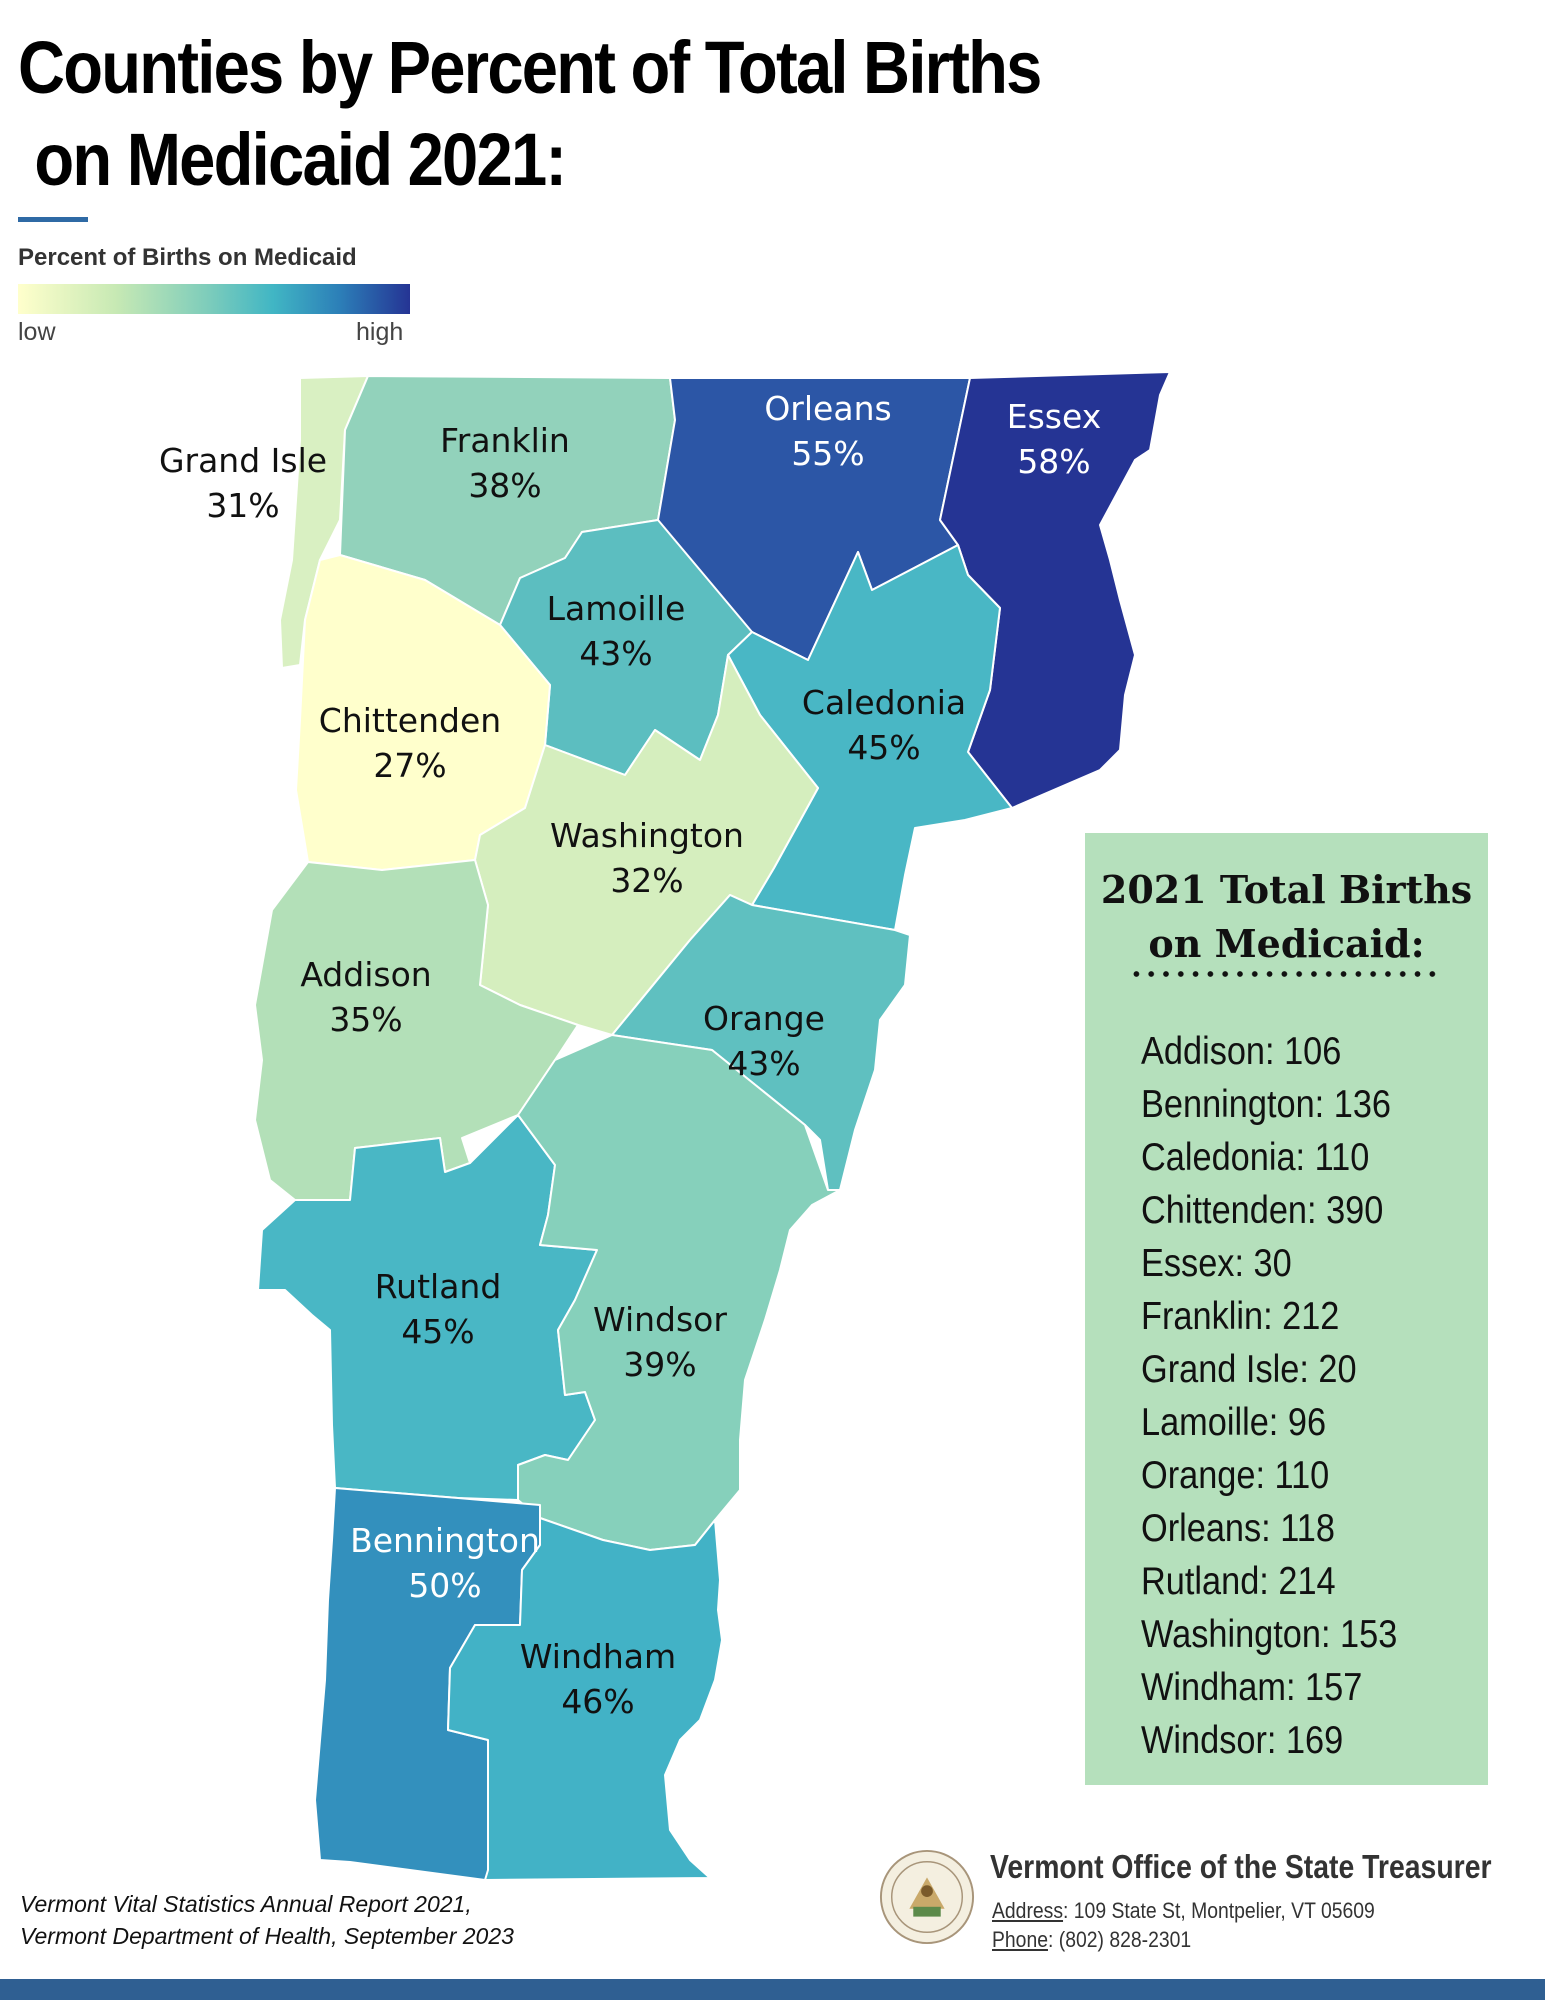 The height and width of the screenshot is (2000, 1545). What do you see at coordinates (1020, 1939) in the screenshot?
I see `phone-label: Phone` at bounding box center [1020, 1939].